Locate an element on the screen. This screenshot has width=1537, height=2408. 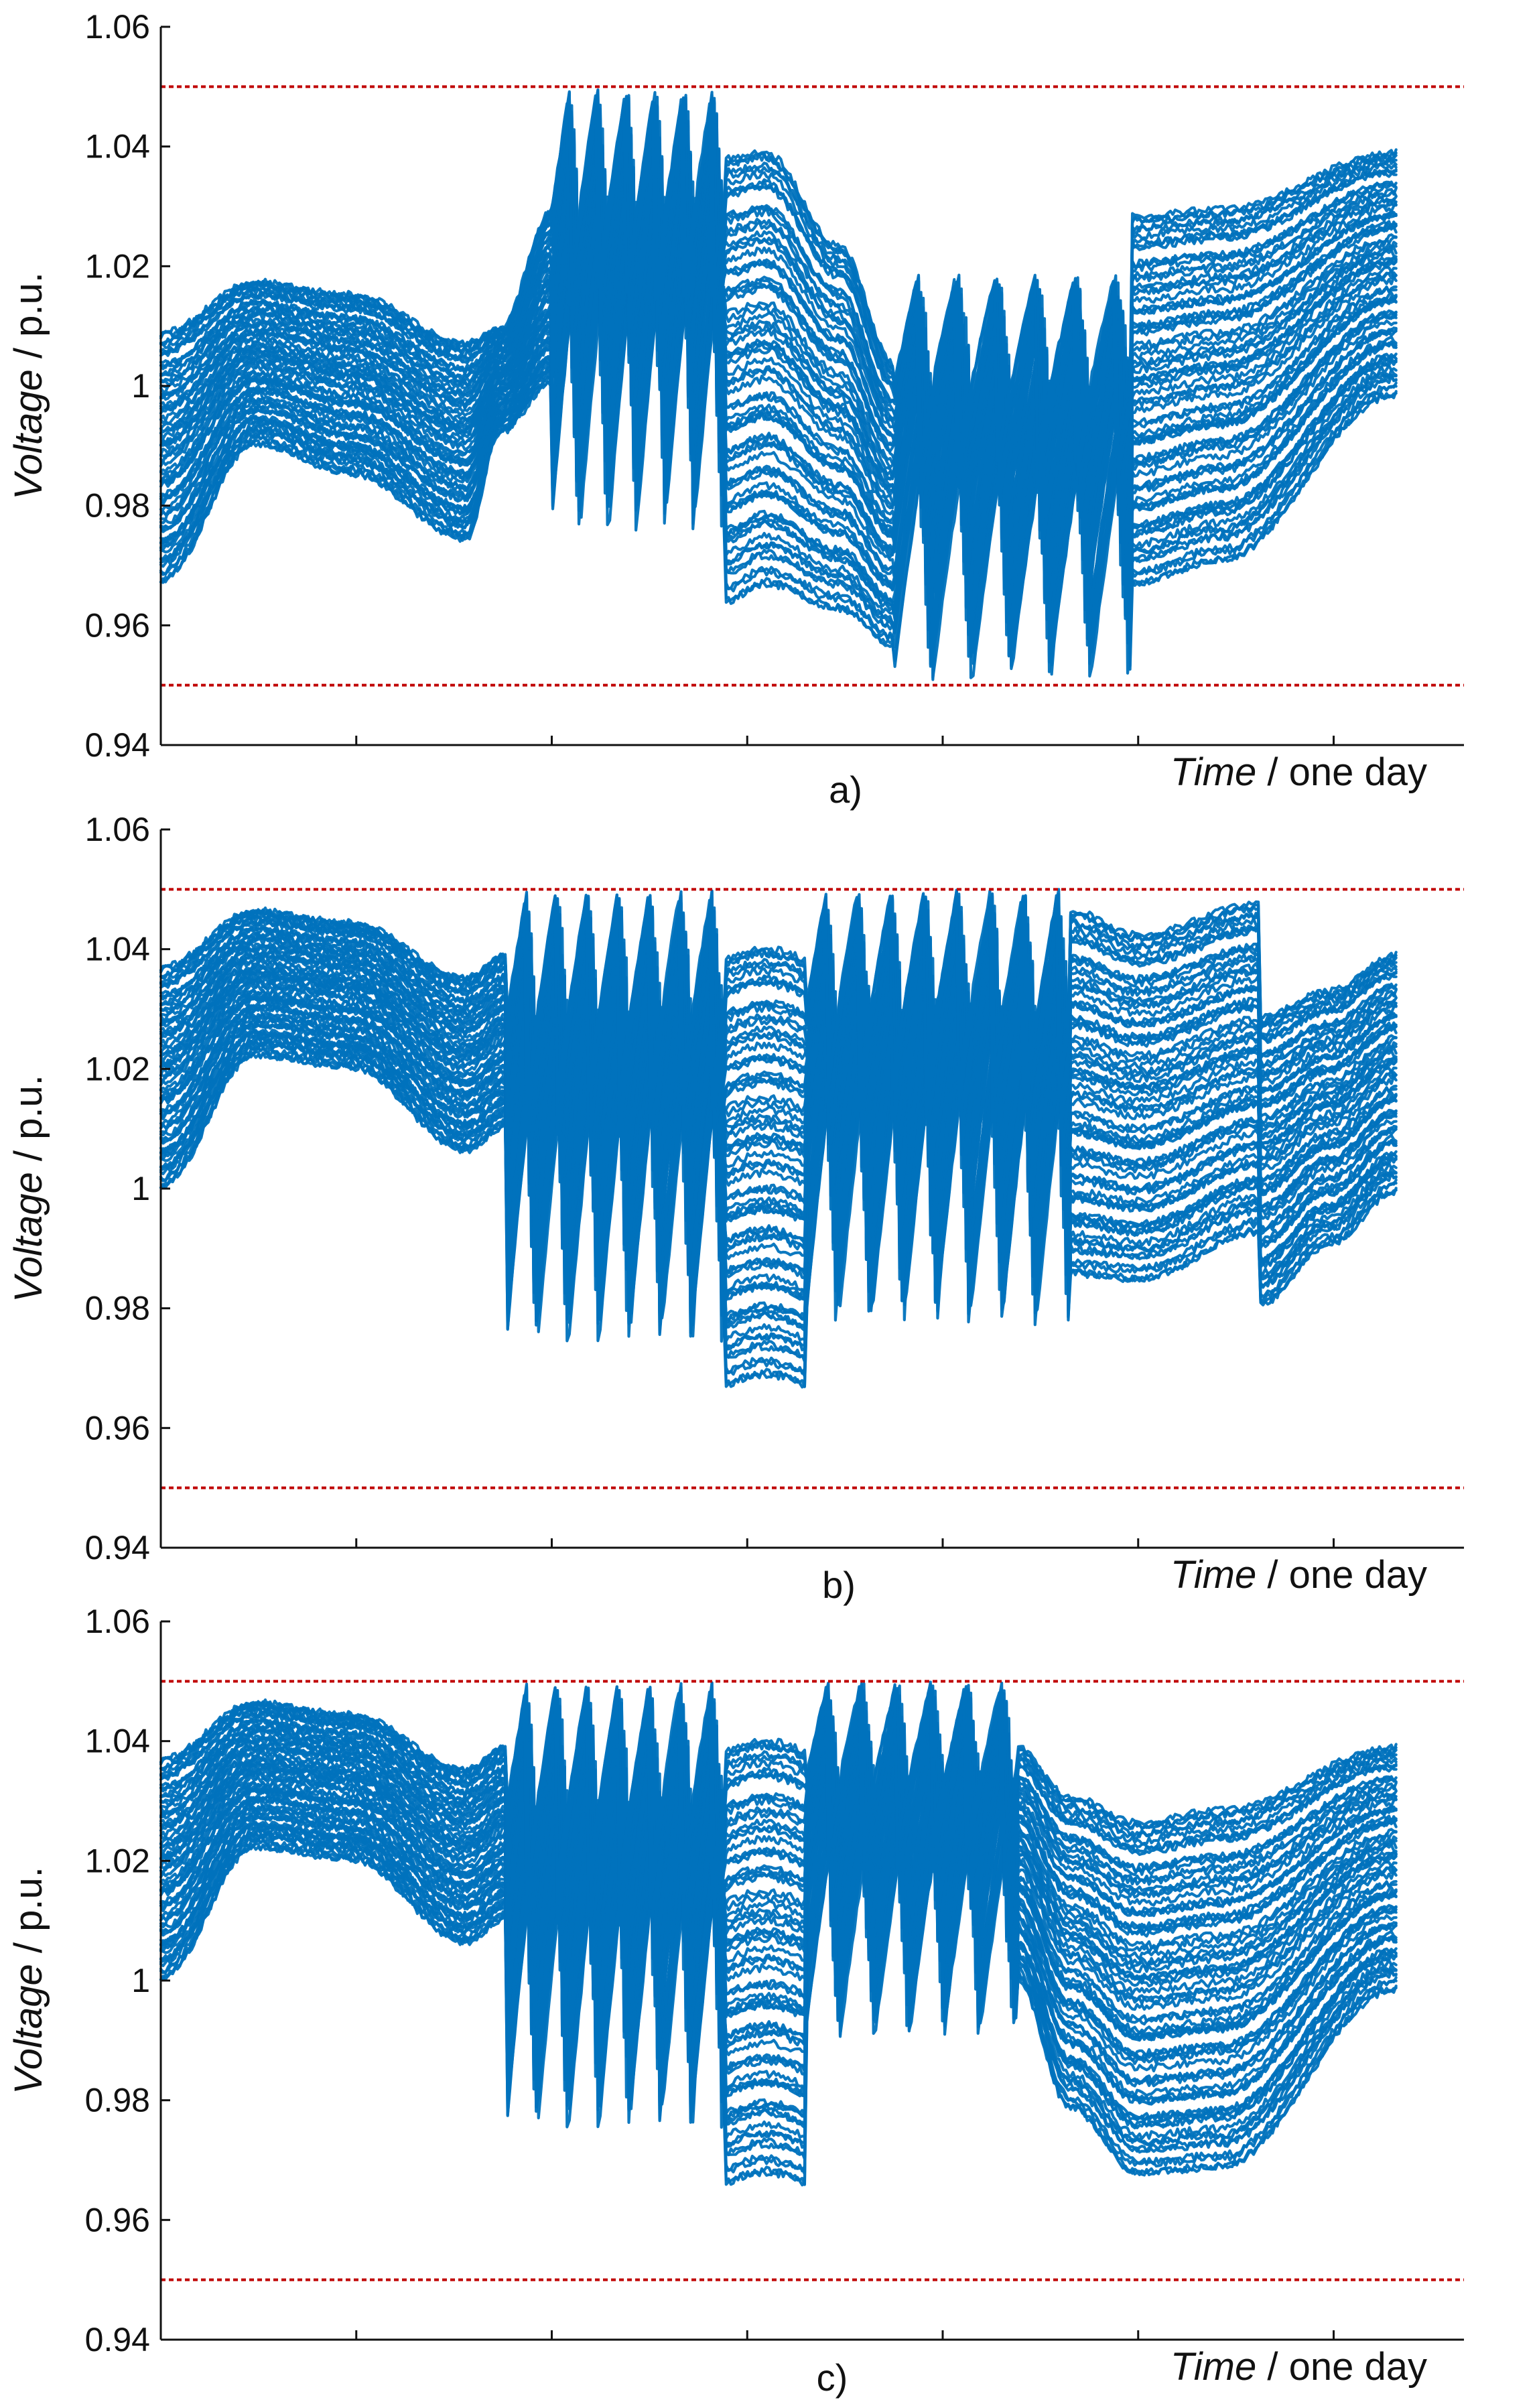
panel-a-x-axis-label: Time / one day is located at coordinates (1299, 772).